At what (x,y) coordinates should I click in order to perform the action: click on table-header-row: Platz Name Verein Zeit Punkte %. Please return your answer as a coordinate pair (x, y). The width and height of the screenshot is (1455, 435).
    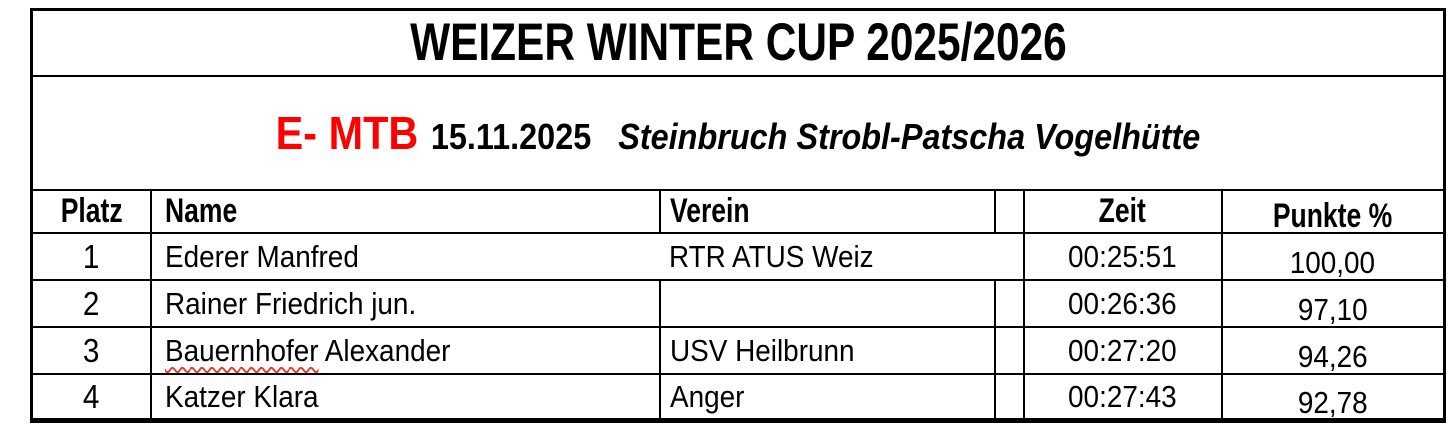
    Looking at the image, I should click on (738, 211).